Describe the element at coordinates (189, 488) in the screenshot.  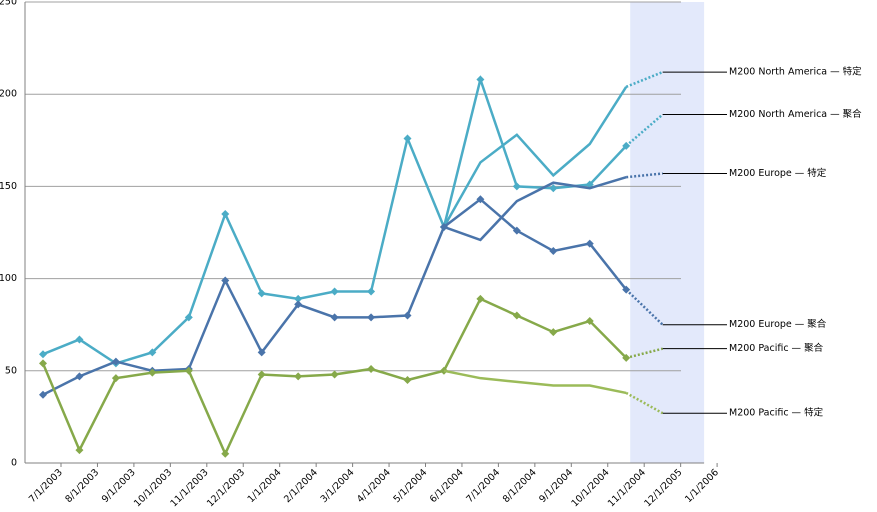
I see `x-tick-label: 11/1/2003` at that location.